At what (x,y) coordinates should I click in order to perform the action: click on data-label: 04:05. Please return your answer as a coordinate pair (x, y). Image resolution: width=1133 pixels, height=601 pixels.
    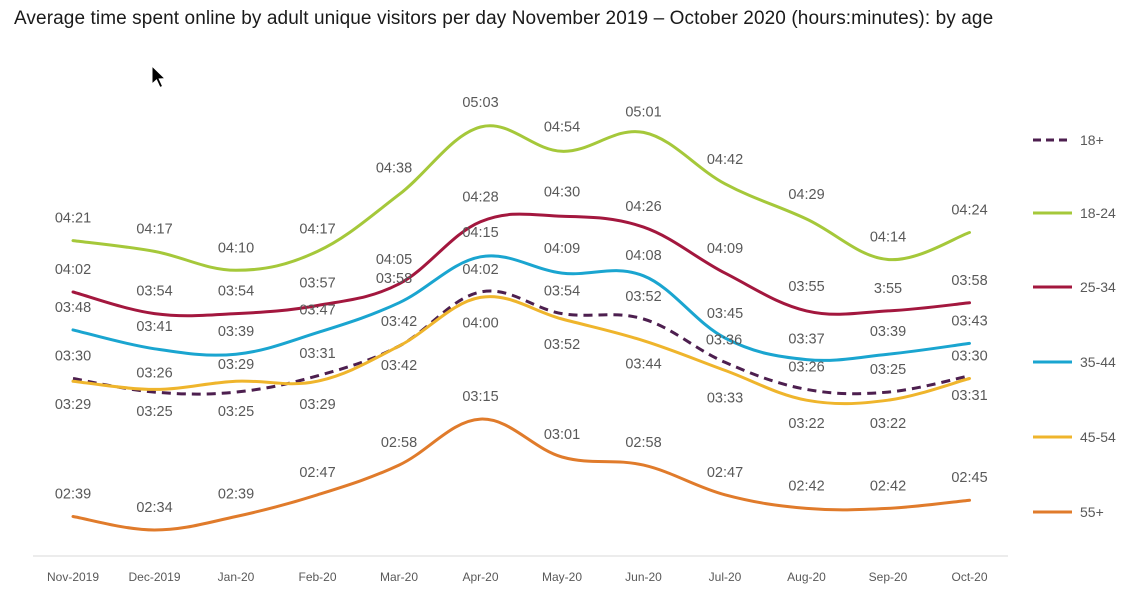
    Looking at the image, I should click on (394, 260).